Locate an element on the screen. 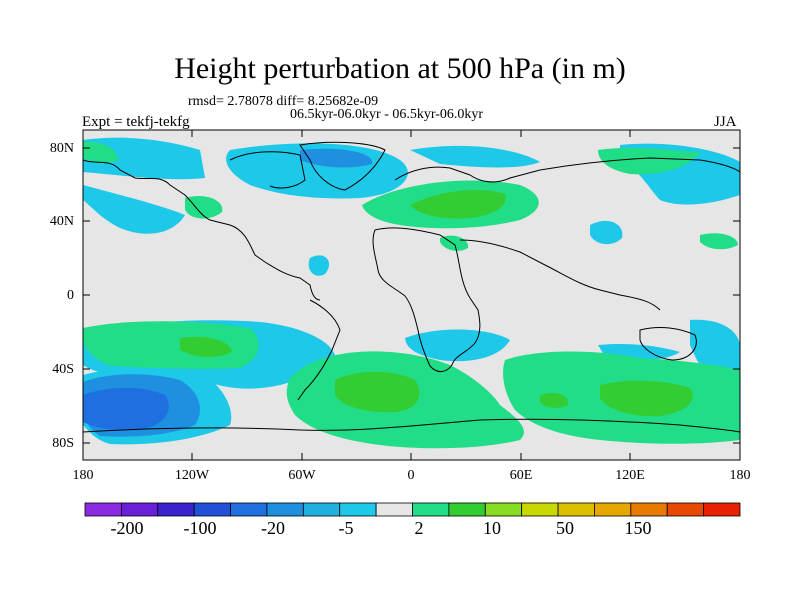 The height and width of the screenshot is (600, 800). lon-label-0: 0 is located at coordinates (411, 475).